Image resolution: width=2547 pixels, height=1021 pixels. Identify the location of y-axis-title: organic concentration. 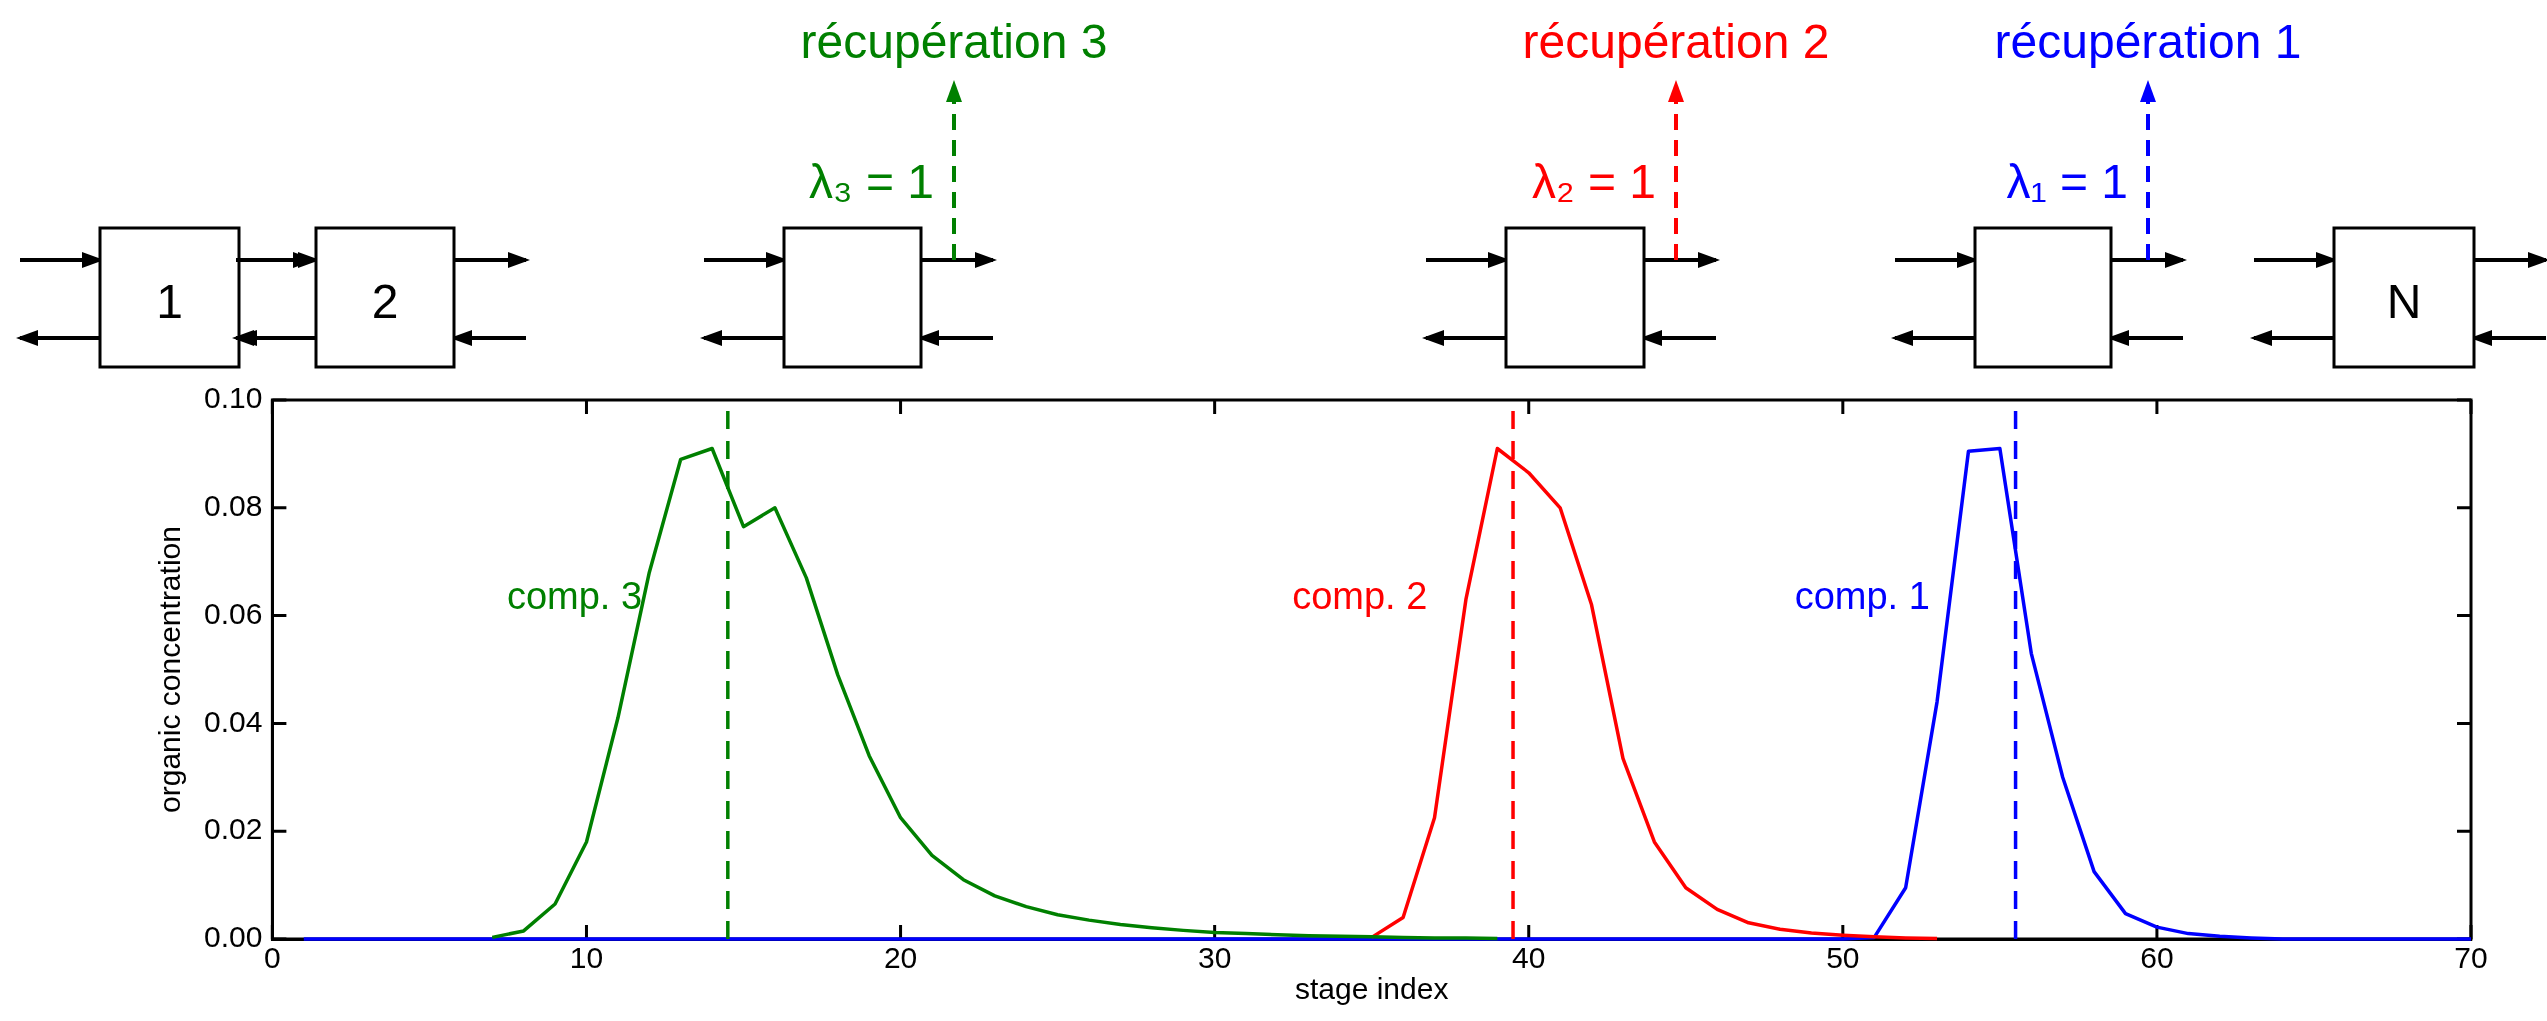
(170, 669).